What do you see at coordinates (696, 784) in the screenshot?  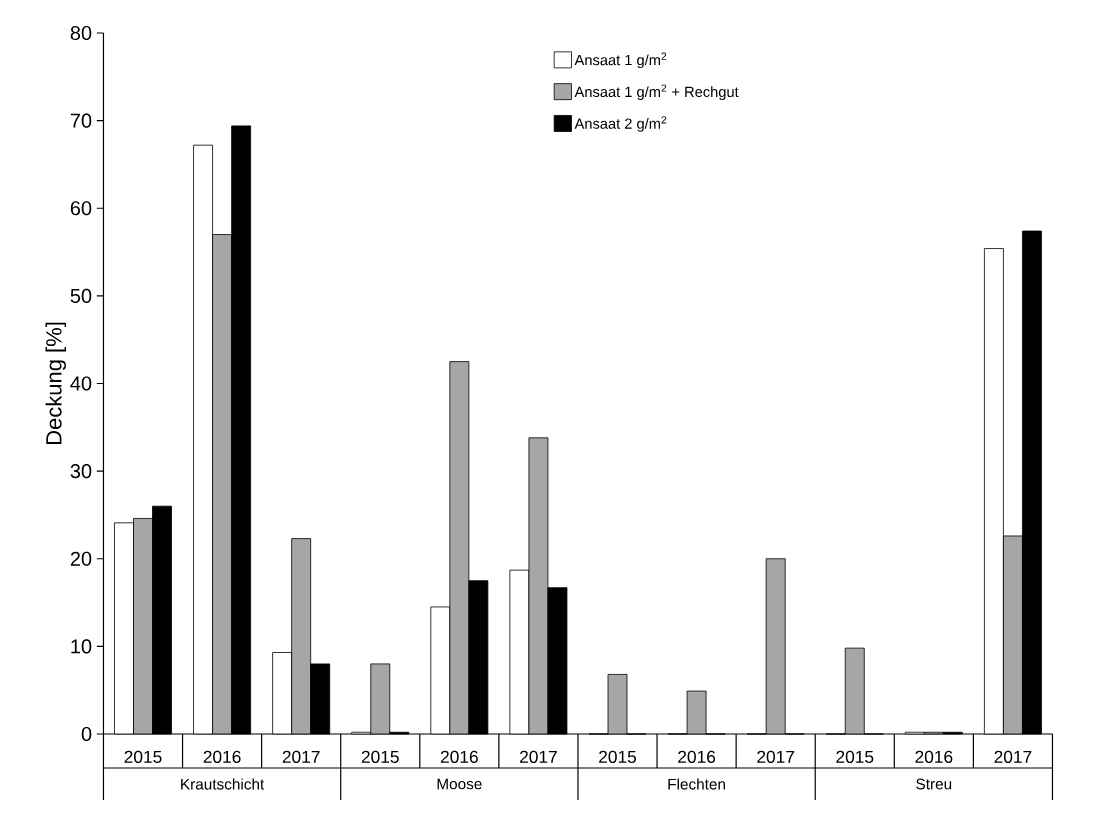 I see `text: Flechten` at bounding box center [696, 784].